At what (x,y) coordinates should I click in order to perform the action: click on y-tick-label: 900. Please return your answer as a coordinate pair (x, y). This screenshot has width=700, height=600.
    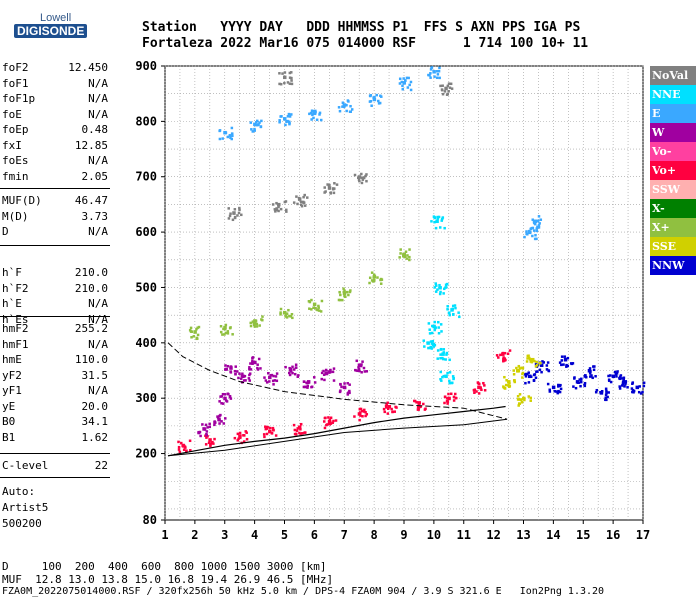
    Looking at the image, I should click on (146, 66).